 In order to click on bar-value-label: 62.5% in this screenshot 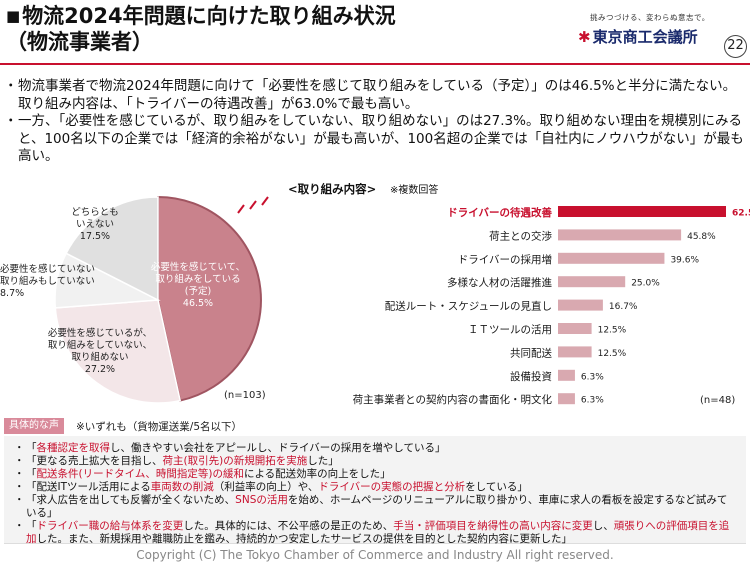, I will do `click(741, 214)`.